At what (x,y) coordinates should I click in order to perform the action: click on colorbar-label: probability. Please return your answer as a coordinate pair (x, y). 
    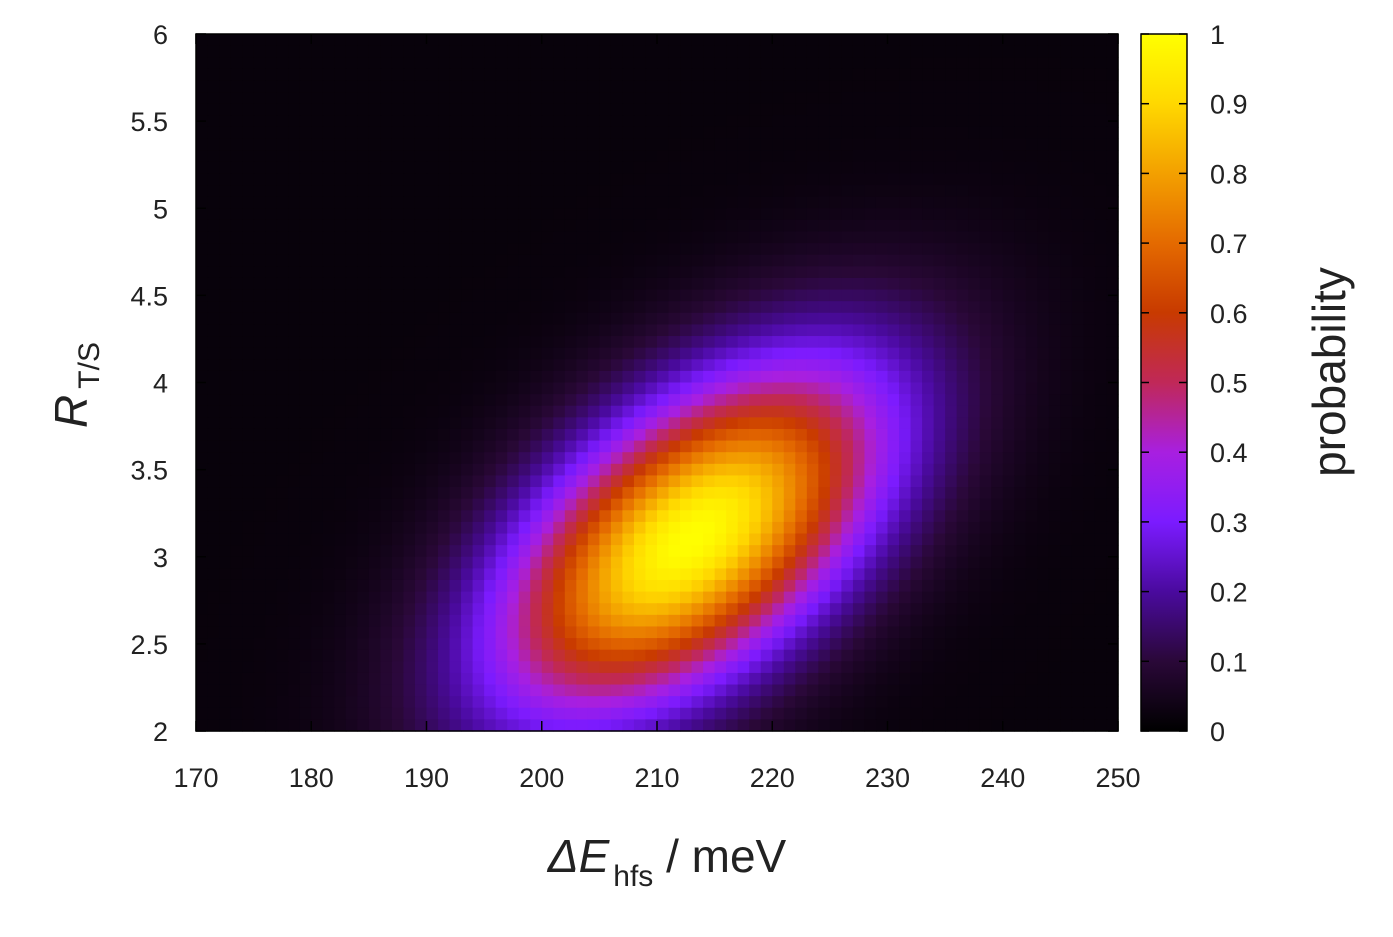
    Looking at the image, I should click on (1329, 372).